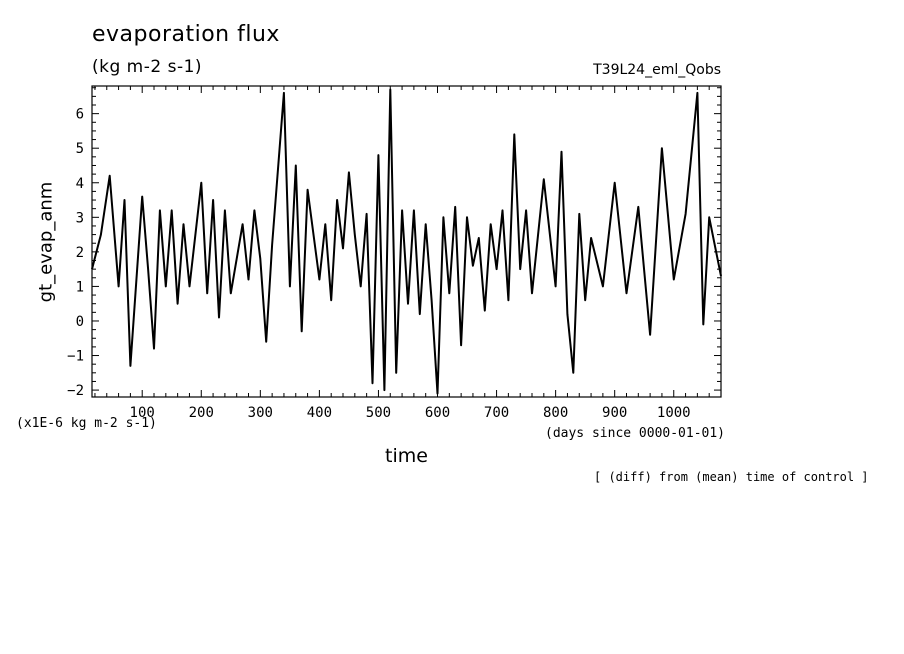  I want to click on y-tick-label: 5, so click(80, 149).